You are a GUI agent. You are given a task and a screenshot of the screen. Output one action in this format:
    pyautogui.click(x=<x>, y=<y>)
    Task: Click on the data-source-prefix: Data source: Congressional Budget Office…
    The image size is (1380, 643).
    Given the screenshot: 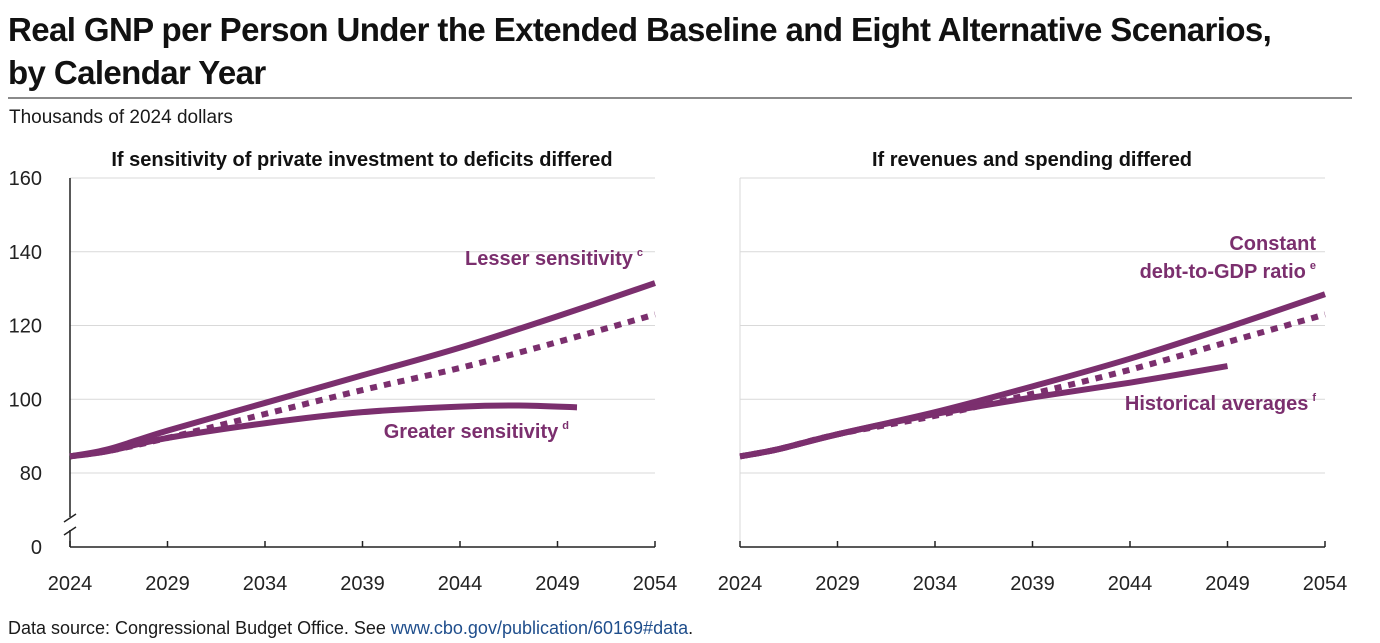 What is the action you would take?
    pyautogui.click(x=199, y=628)
    